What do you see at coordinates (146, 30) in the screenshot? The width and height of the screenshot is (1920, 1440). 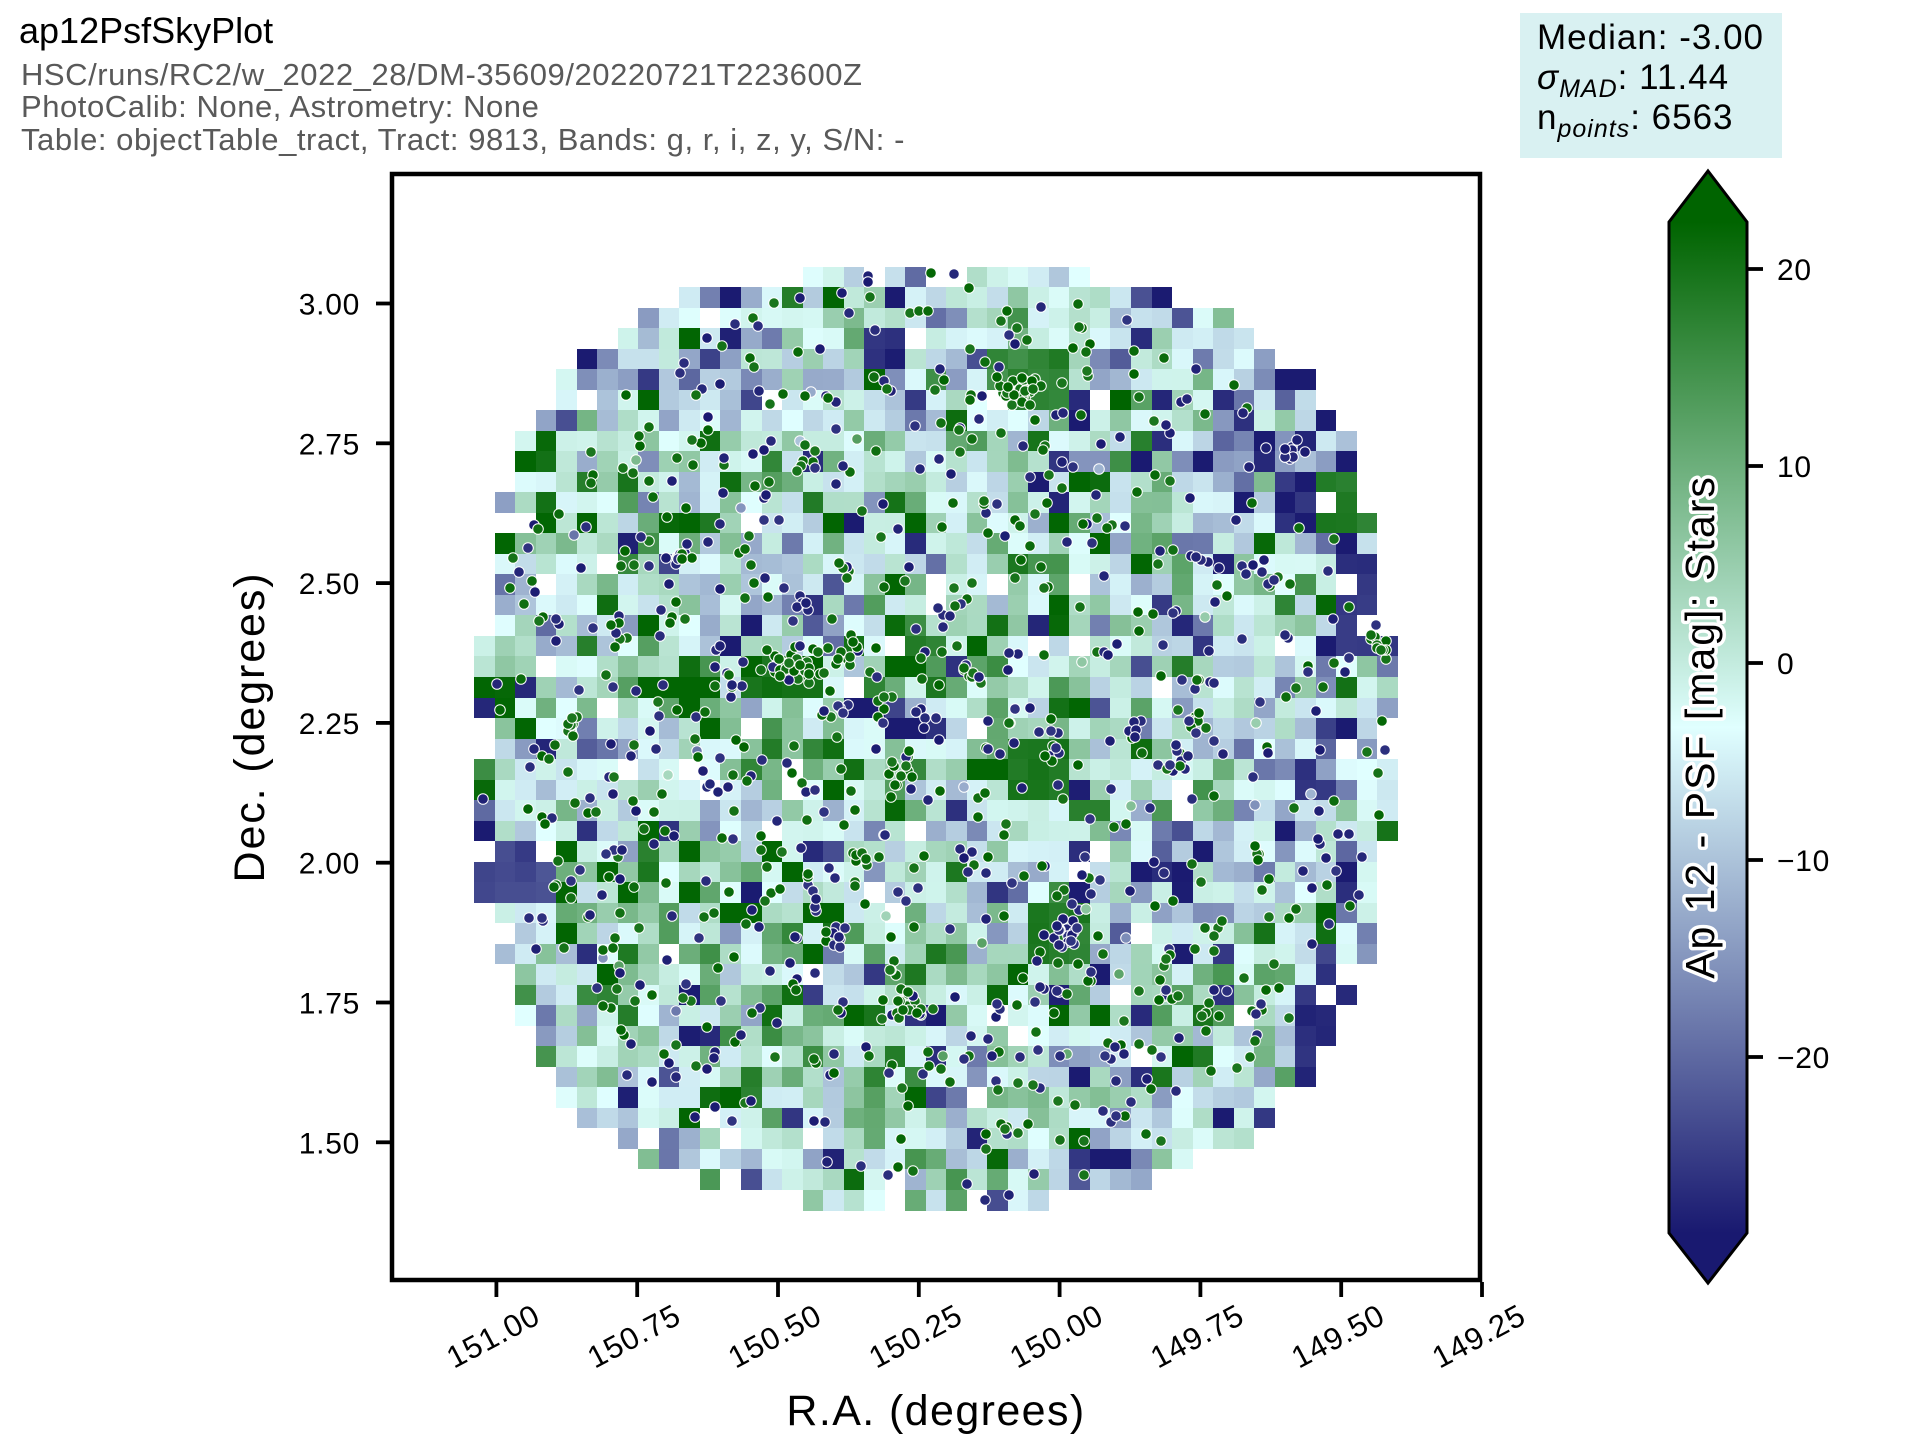 I see `svg-text: ap12PsfSkyPlot` at bounding box center [146, 30].